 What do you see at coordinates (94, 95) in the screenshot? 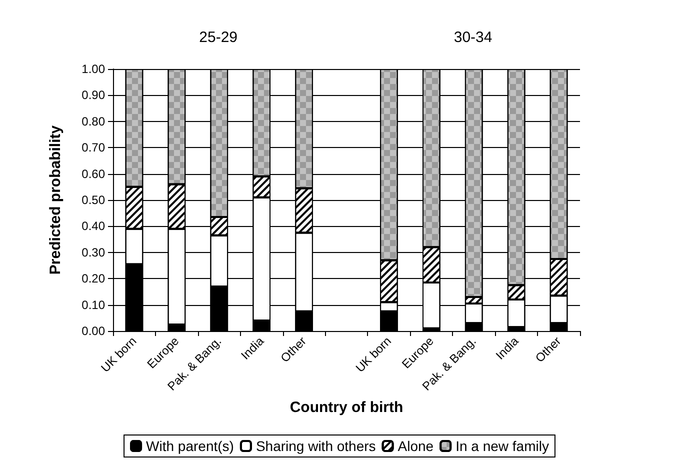
I see `y-tick-label: 0.90` at bounding box center [94, 95].